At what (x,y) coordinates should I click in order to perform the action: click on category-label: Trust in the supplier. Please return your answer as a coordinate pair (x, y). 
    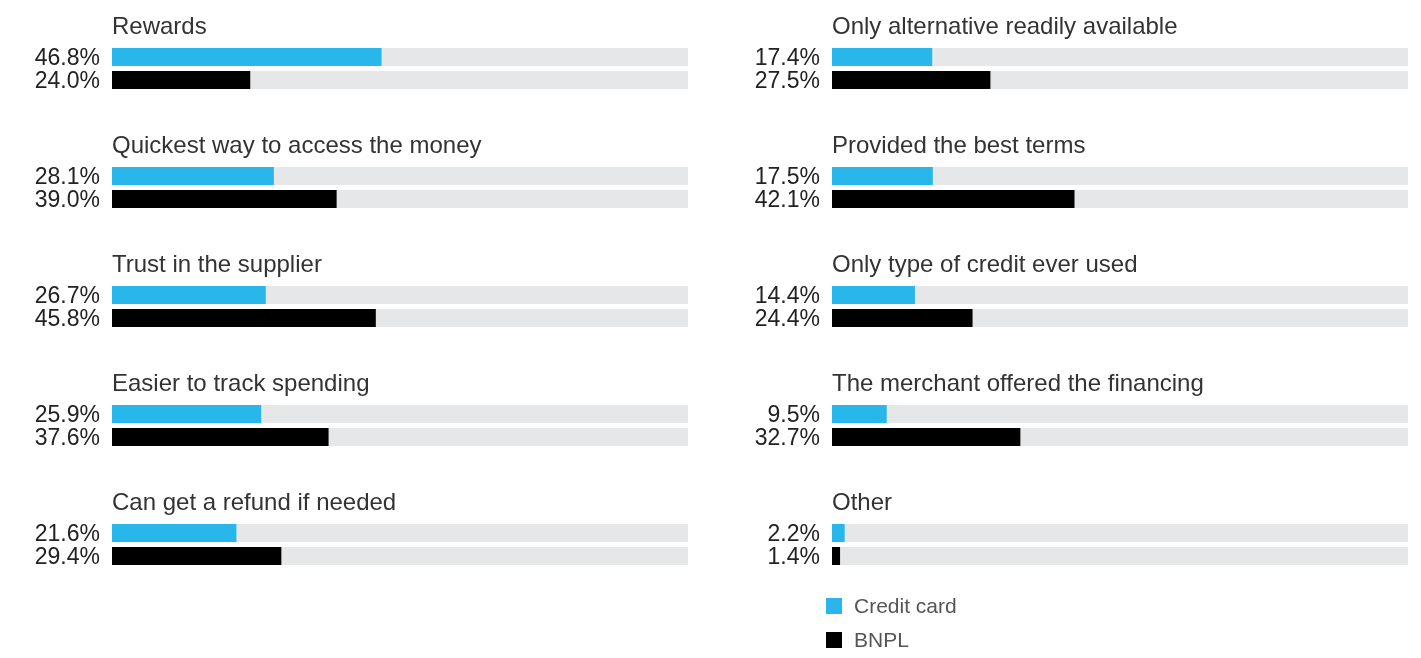
    Looking at the image, I should click on (217, 263).